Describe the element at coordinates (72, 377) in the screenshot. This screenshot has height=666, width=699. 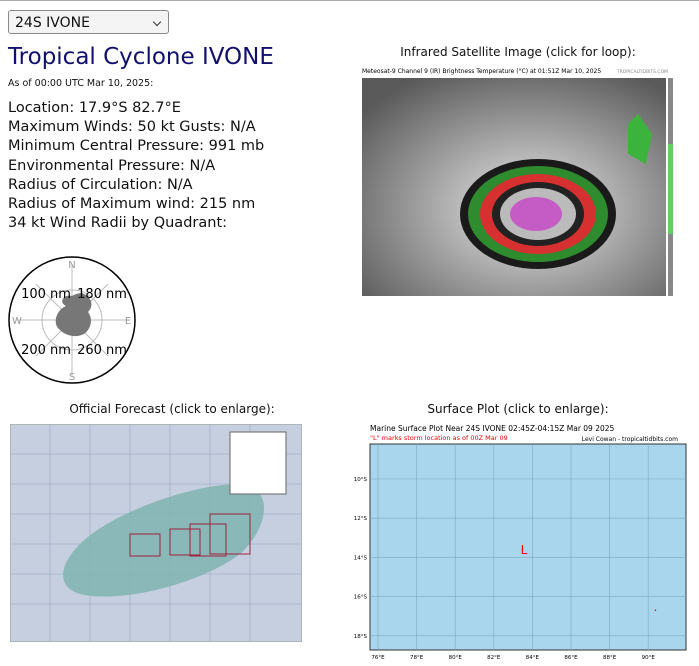
I see `compass-s: S` at that location.